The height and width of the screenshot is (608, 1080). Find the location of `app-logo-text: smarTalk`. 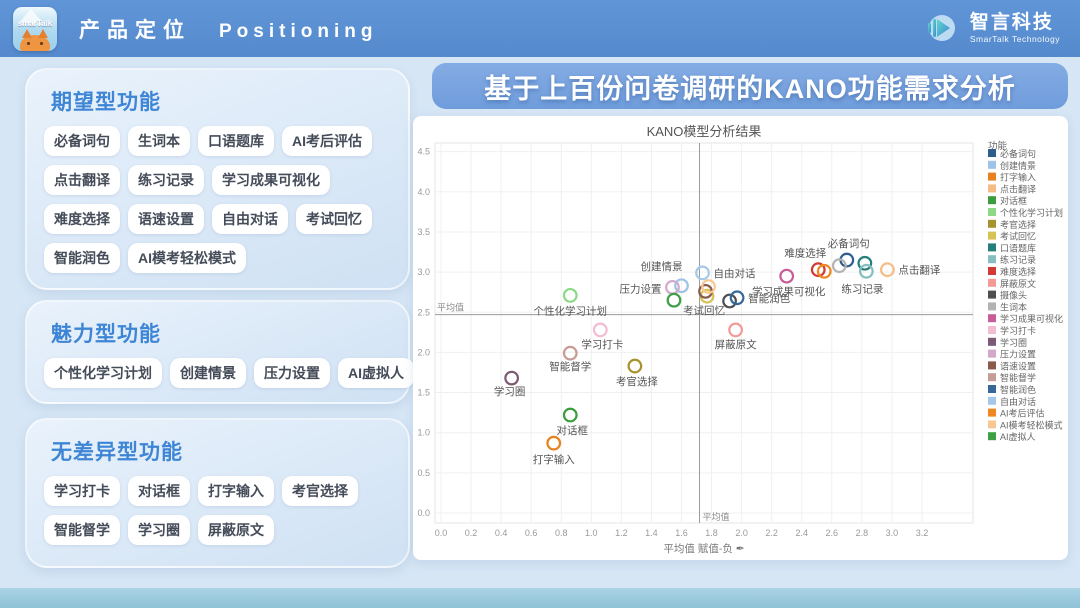

app-logo-text: smarTalk is located at coordinates (35, 23).